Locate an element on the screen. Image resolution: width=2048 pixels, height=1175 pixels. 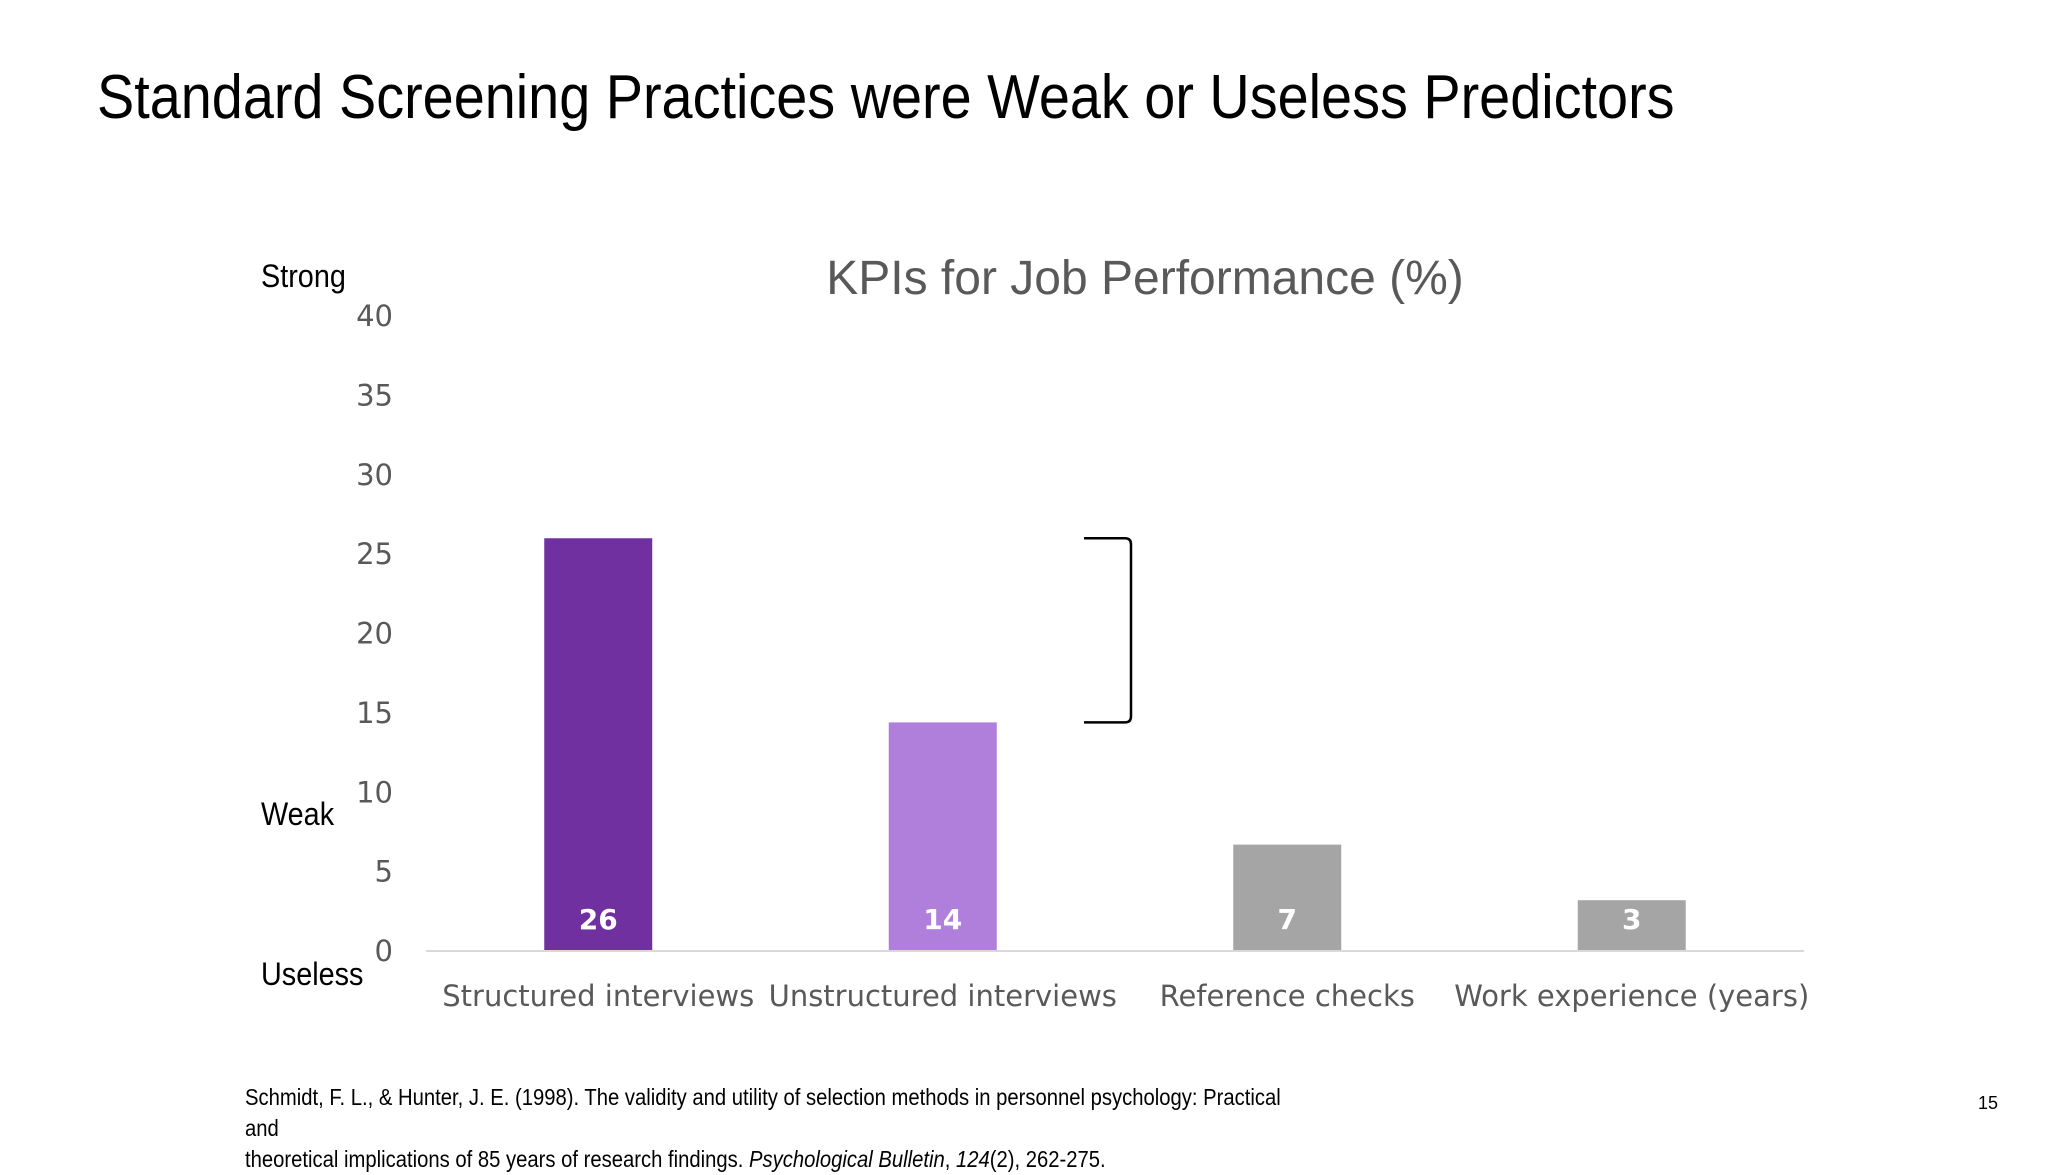
bar-data-label: 3 is located at coordinates (1631, 919).